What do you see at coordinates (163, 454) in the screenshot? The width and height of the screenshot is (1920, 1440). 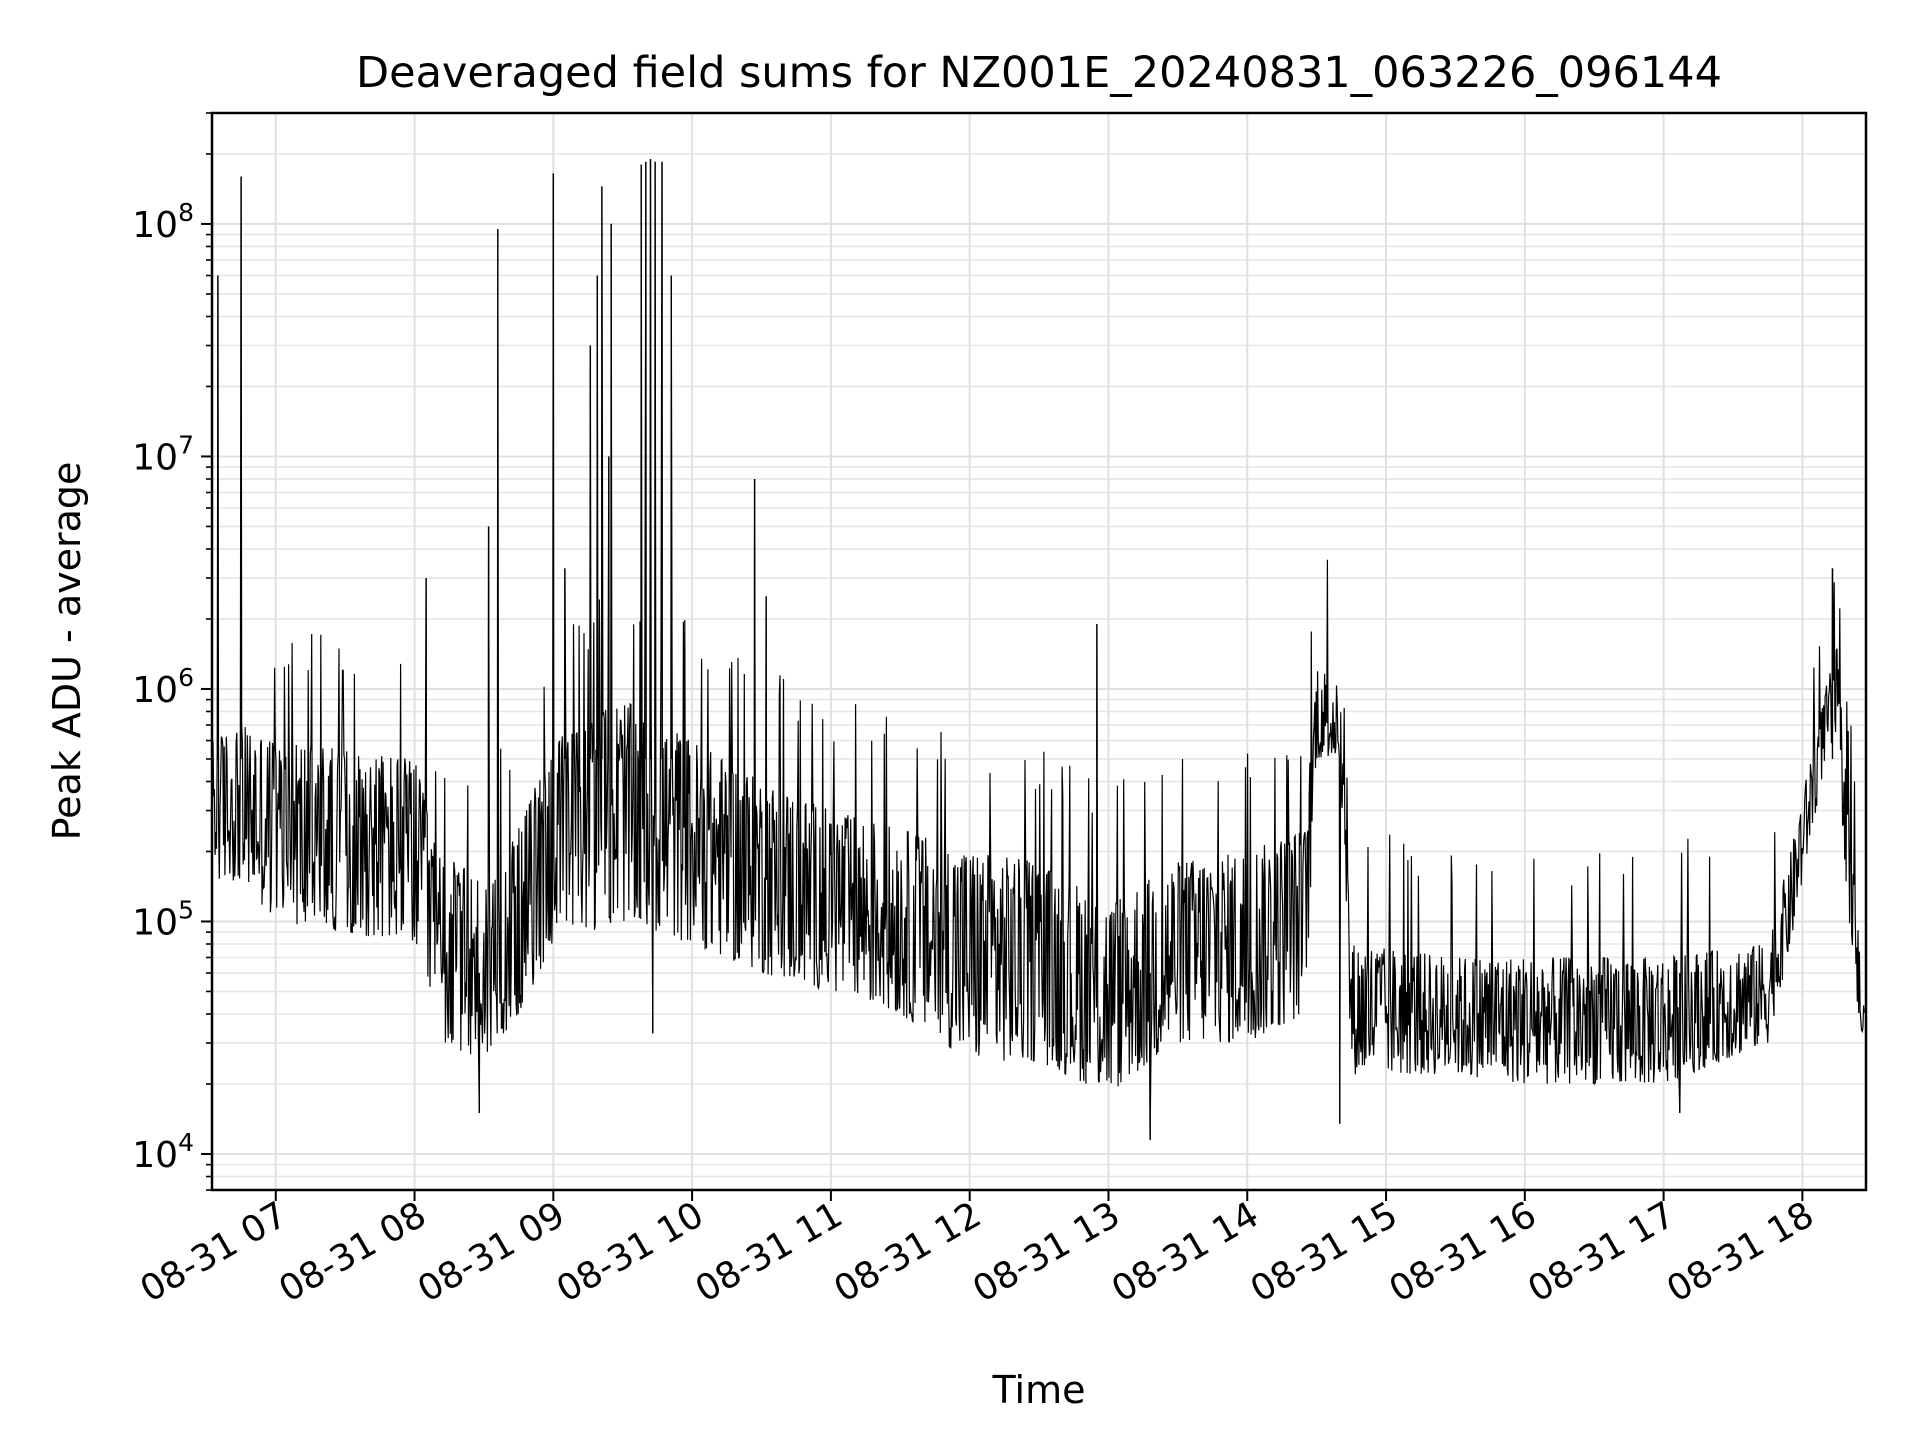 I see `y-tick-label: 10⁷` at bounding box center [163, 454].